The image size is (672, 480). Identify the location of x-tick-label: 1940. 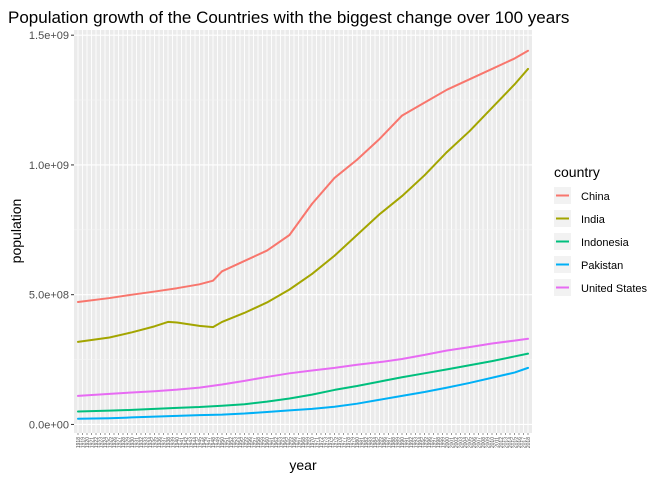
(178, 442).